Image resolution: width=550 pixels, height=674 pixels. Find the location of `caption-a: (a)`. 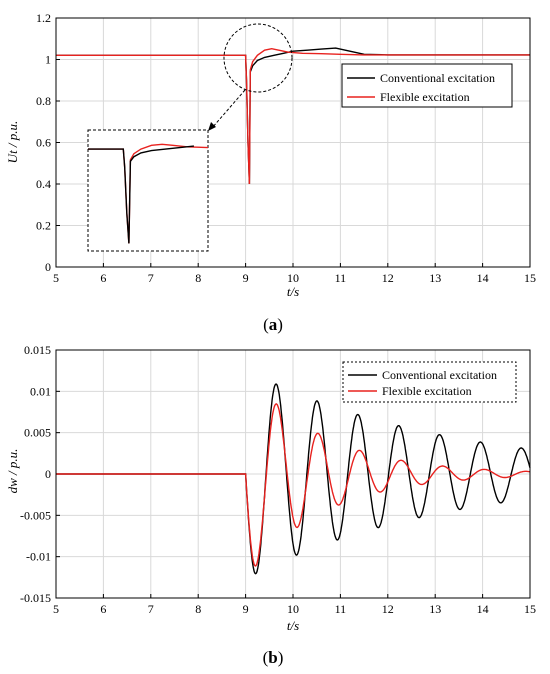

caption-a: (a) is located at coordinates (273, 324).